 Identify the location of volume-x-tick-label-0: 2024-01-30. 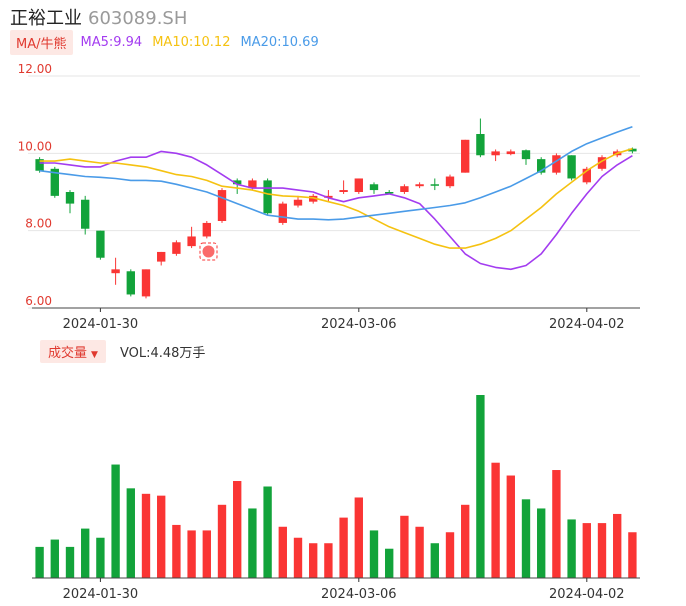
(101, 594).